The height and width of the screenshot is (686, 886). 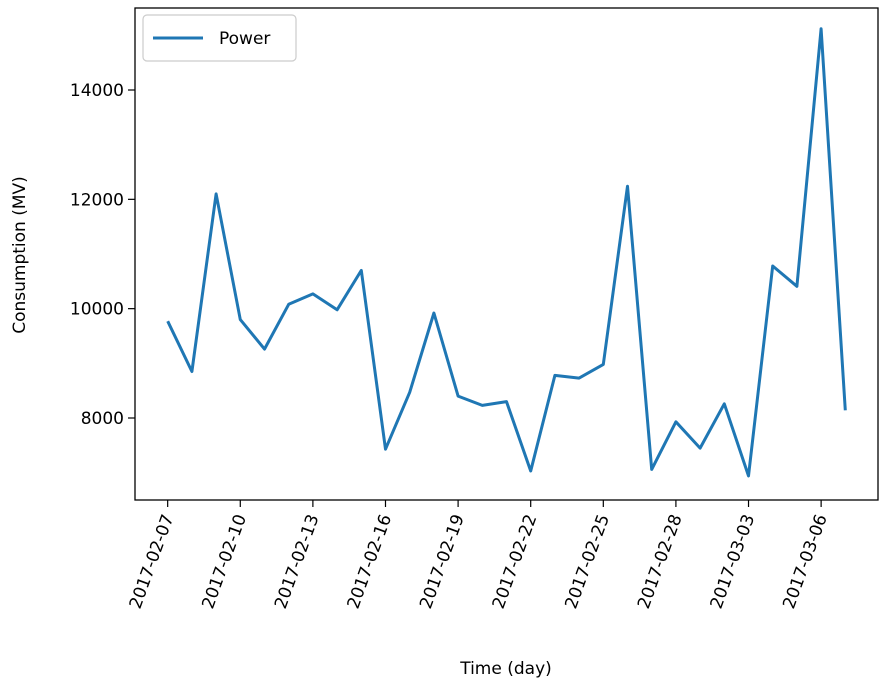 What do you see at coordinates (370, 562) in the screenshot?
I see `x-tick-label: 2017-02-16` at bounding box center [370, 562].